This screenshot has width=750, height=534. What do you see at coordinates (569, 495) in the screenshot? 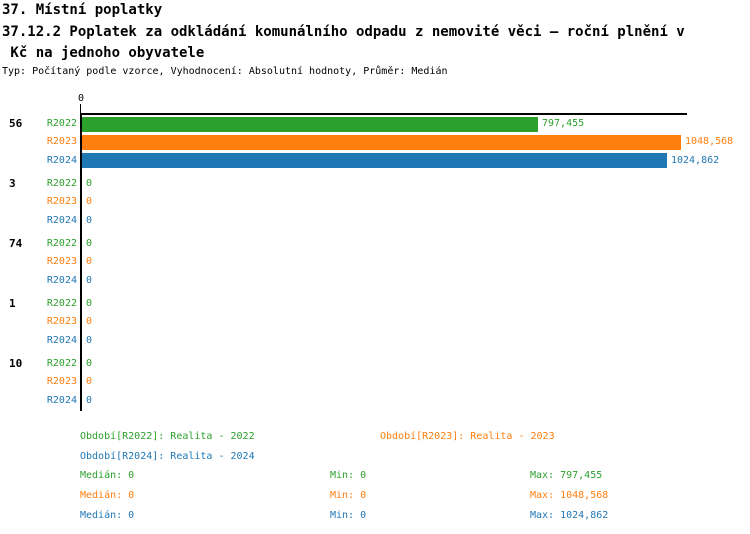
I see `stat-max-r2023: Max: 1048,568` at bounding box center [569, 495].